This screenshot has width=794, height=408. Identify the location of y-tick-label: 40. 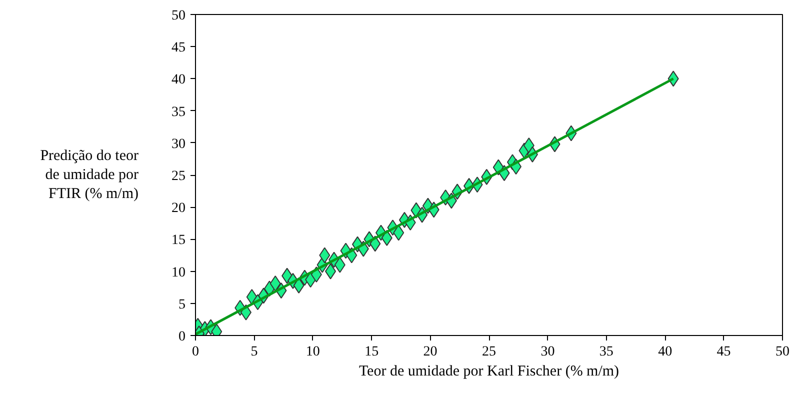
(179, 80).